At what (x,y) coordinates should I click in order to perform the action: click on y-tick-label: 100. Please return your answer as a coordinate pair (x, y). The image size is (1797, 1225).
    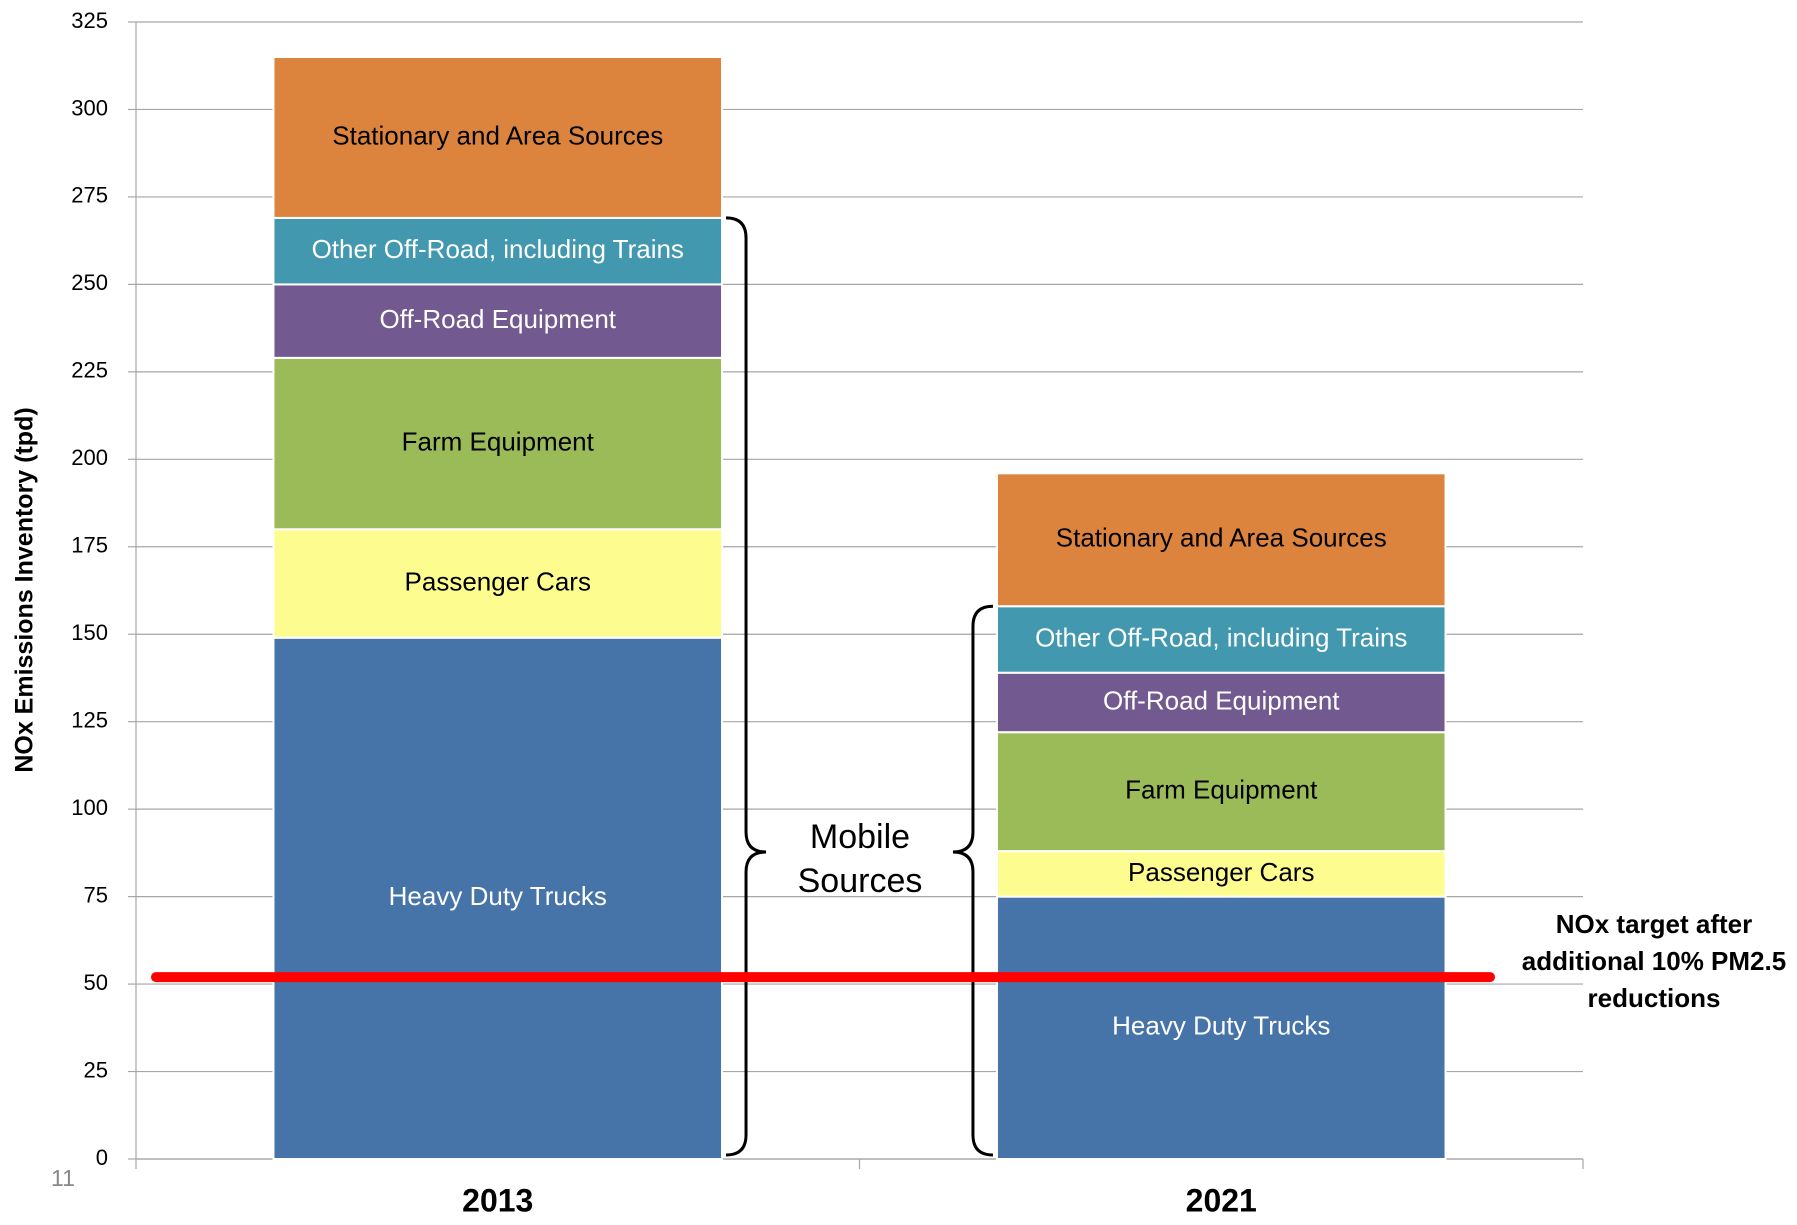
    Looking at the image, I should click on (89, 807).